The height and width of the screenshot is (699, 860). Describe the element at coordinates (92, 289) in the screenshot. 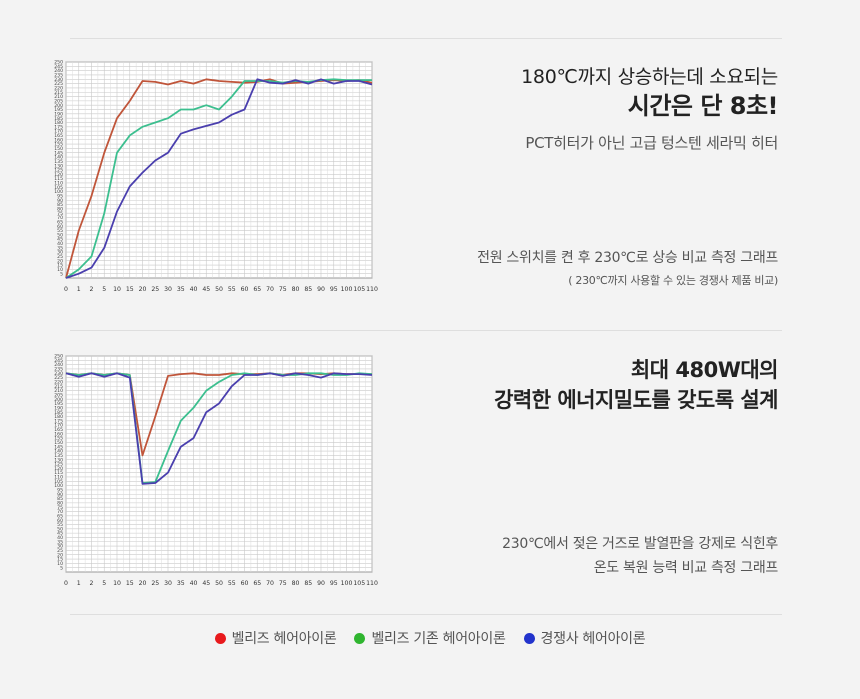

I see `x-tick-label: 2` at that location.